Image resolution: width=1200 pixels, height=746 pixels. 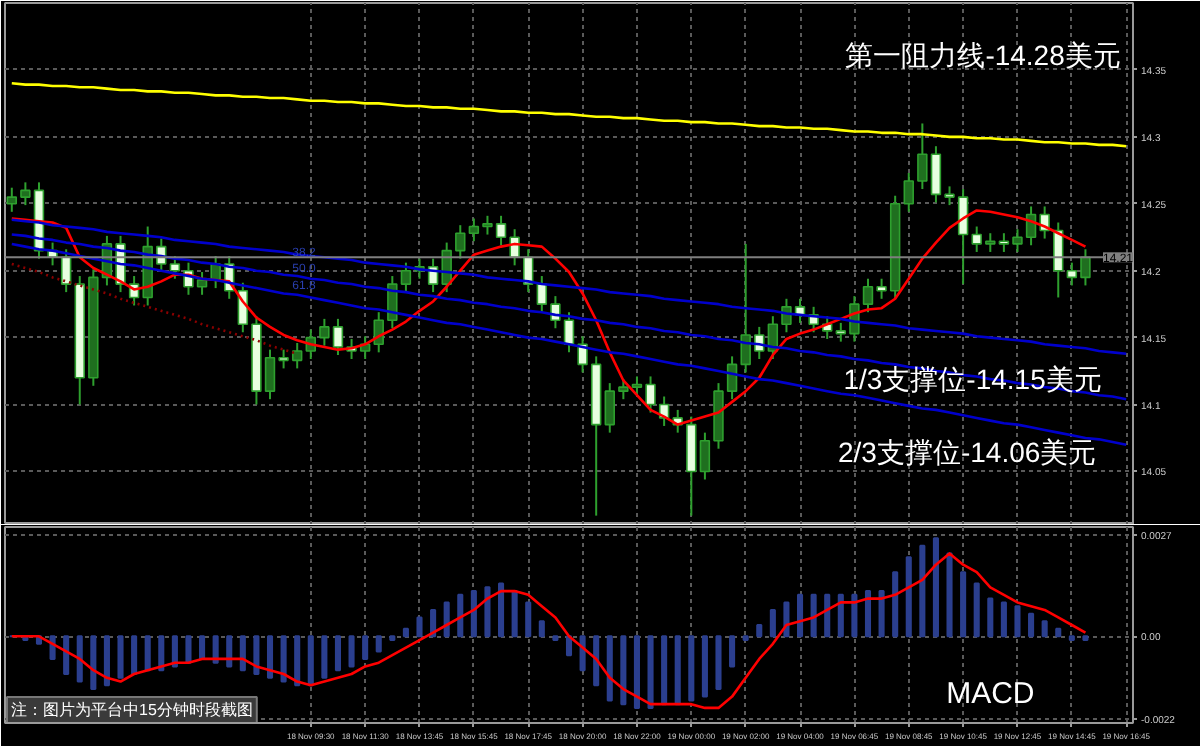 What do you see at coordinates (132, 710) in the screenshot?
I see `annotation: 注：图片为平台中15分钟时段截图` at bounding box center [132, 710].